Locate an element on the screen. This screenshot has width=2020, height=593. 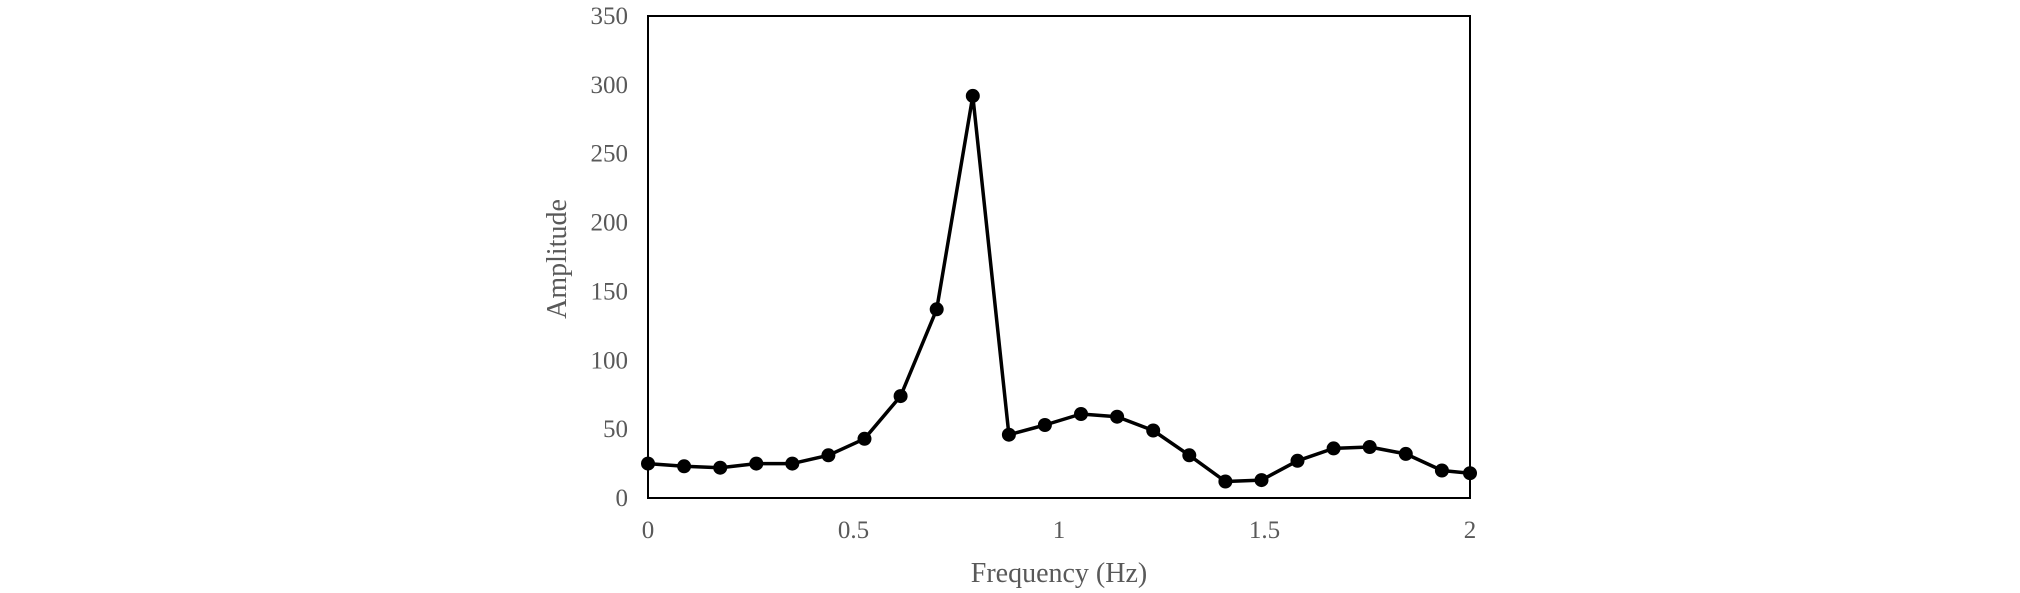
x-tick-label: 2 is located at coordinates (1470, 530).